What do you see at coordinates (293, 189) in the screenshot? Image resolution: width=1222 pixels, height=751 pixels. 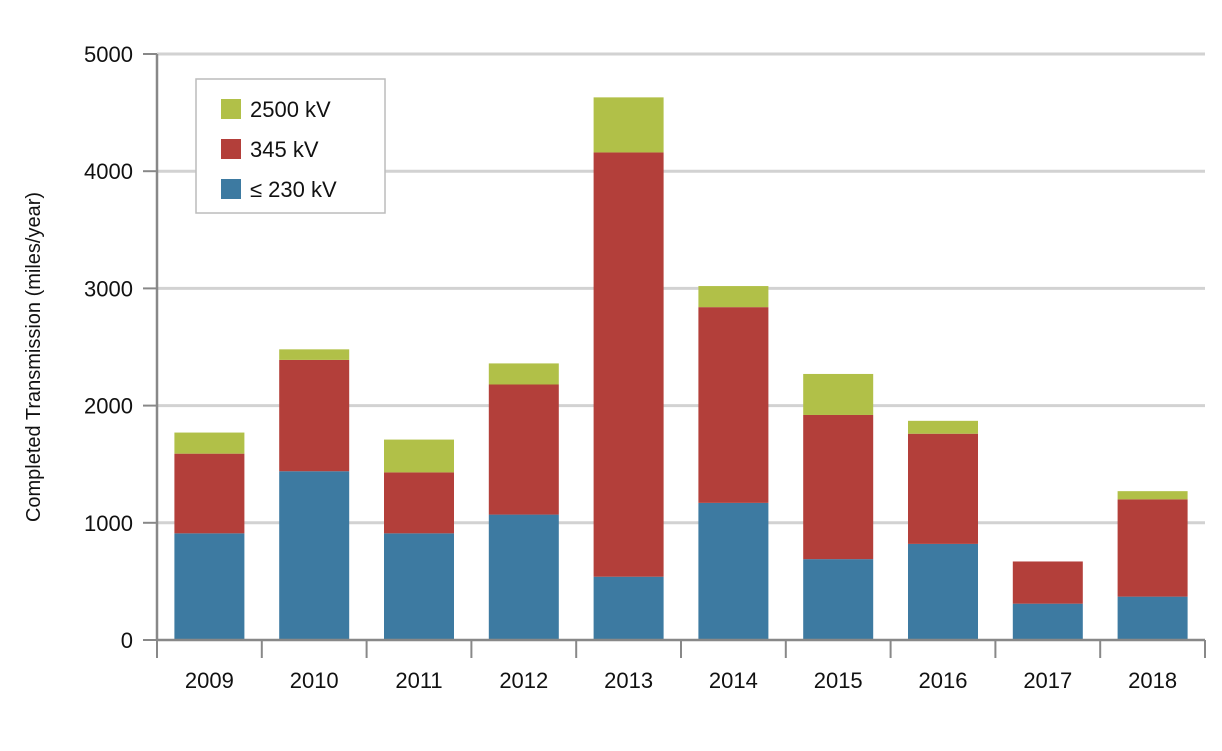 I see `legend-label: ≤ 230 kV` at bounding box center [293, 189].